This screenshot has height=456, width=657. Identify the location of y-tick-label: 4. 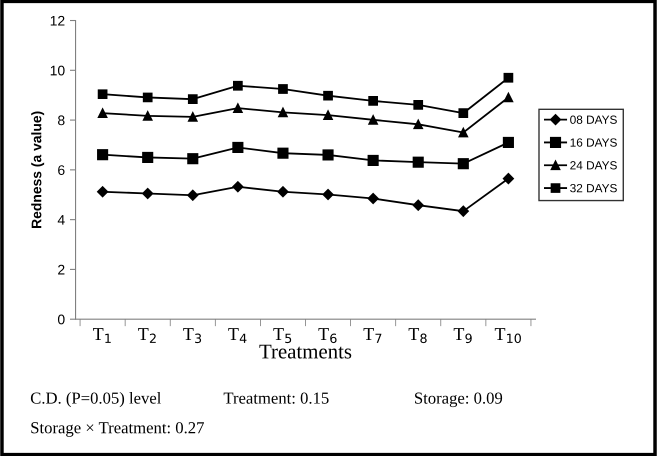
(61, 220).